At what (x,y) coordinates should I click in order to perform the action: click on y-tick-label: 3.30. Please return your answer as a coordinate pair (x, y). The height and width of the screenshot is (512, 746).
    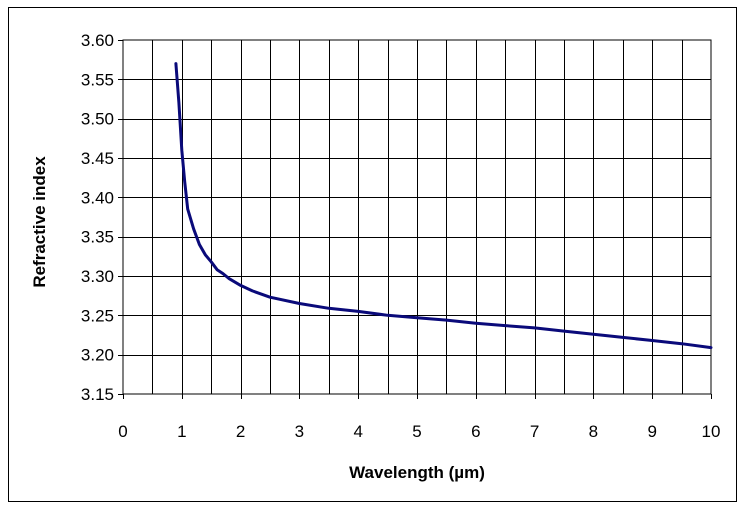
    Looking at the image, I should click on (97, 276).